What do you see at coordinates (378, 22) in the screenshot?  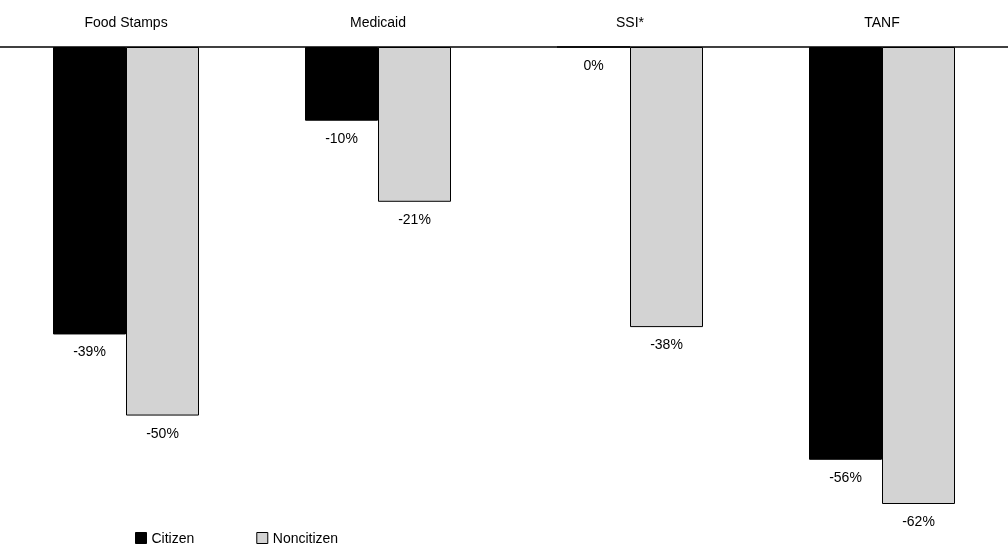 I see `x-tick-label: Medicaid` at bounding box center [378, 22].